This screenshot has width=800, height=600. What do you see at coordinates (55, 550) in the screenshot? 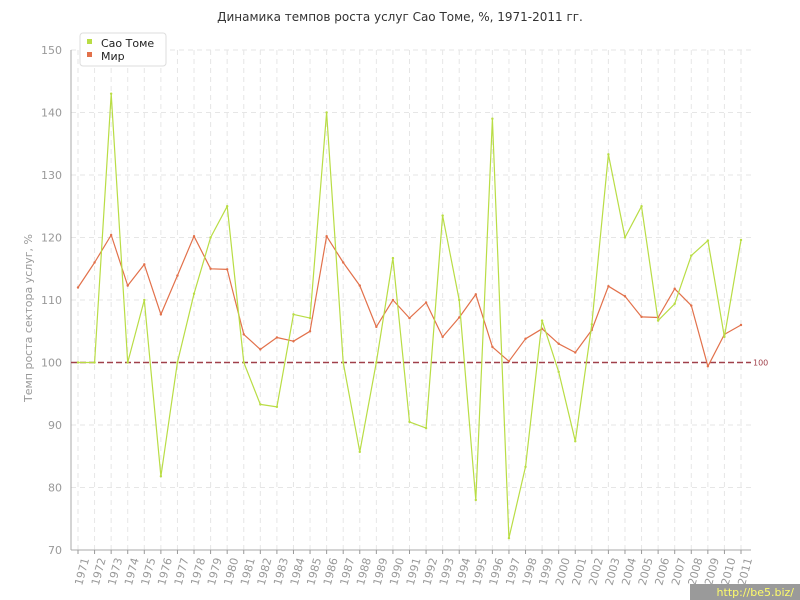
I see `y-tick-label-0: 70` at bounding box center [55, 550].